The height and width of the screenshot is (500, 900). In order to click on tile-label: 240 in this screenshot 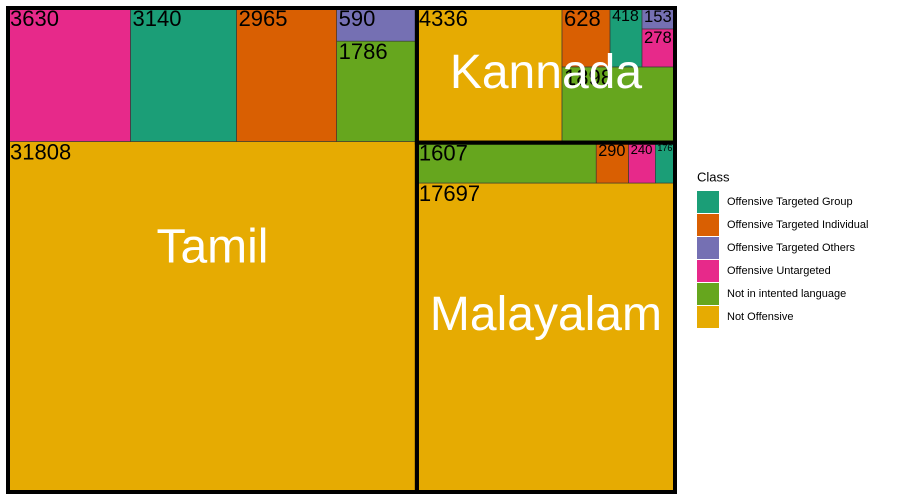, I will do `click(642, 149)`.